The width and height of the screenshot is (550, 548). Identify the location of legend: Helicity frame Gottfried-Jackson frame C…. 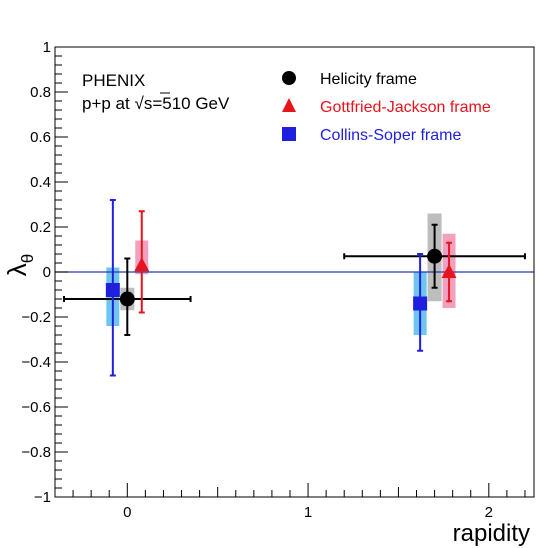
(386, 107).